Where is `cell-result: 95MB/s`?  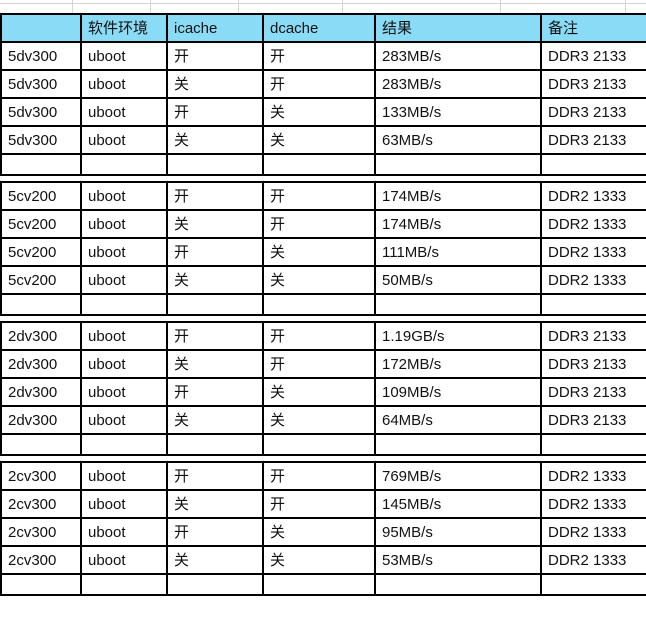
cell-result: 95MB/s is located at coordinates (458, 532).